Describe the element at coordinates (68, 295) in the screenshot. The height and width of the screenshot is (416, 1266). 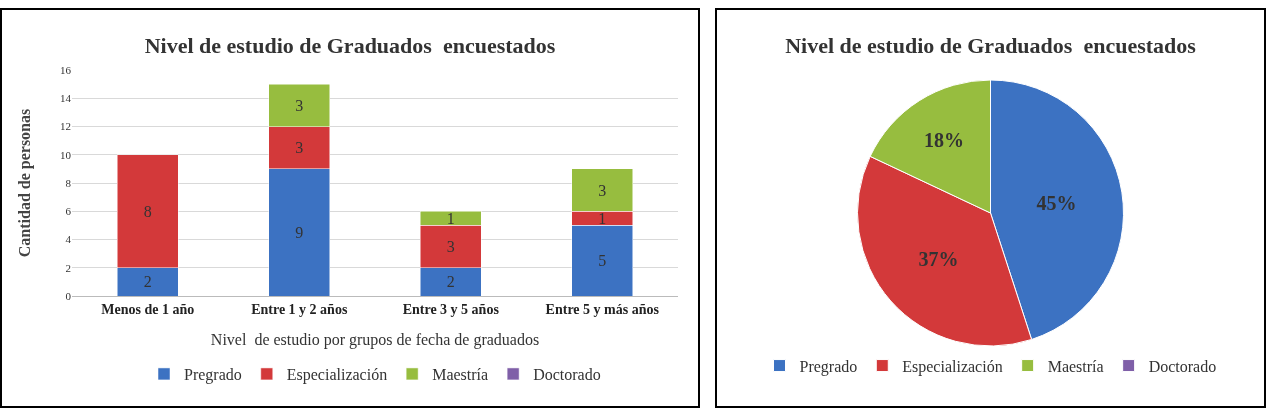
I see `y-tick-label: 0` at that location.